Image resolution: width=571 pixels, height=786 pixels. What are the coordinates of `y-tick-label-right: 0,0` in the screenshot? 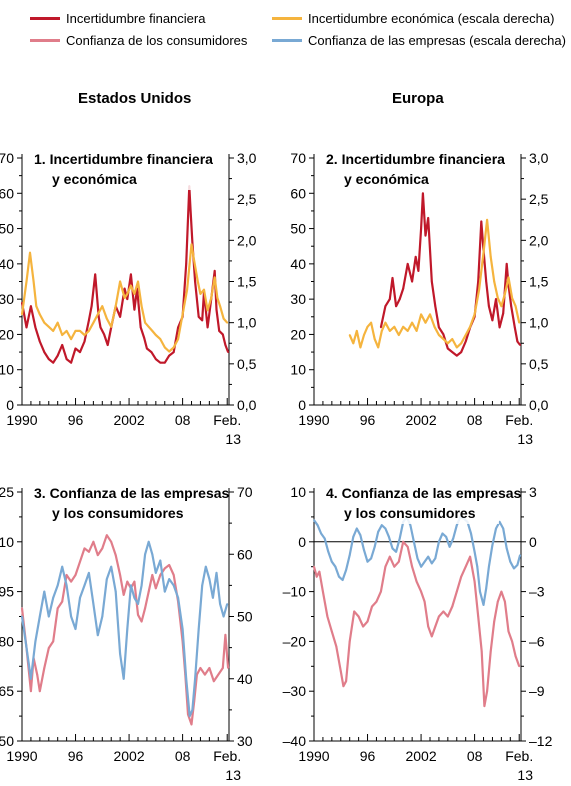 It's located at (539, 405).